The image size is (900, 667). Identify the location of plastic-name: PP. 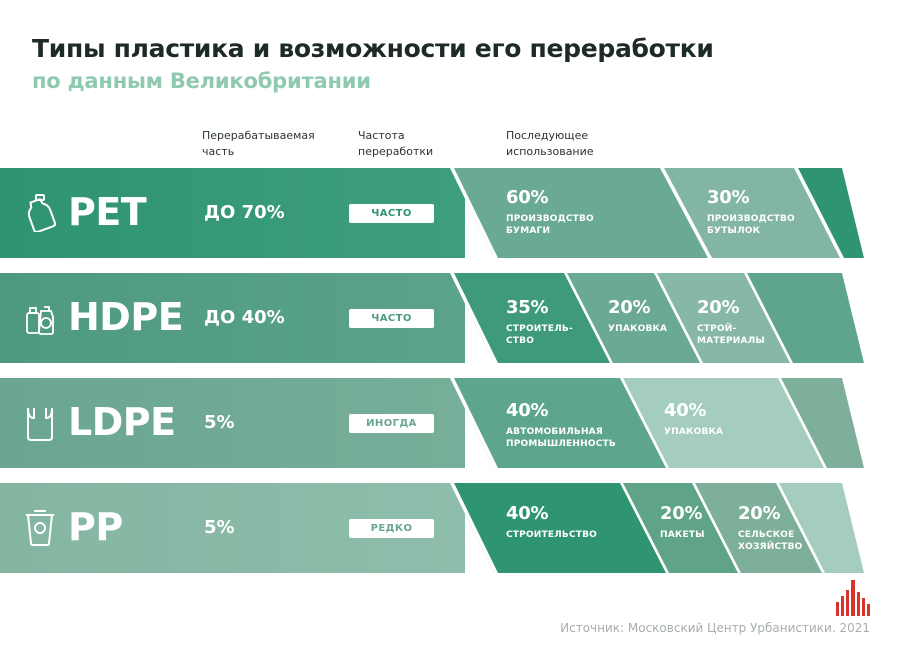
(95, 527).